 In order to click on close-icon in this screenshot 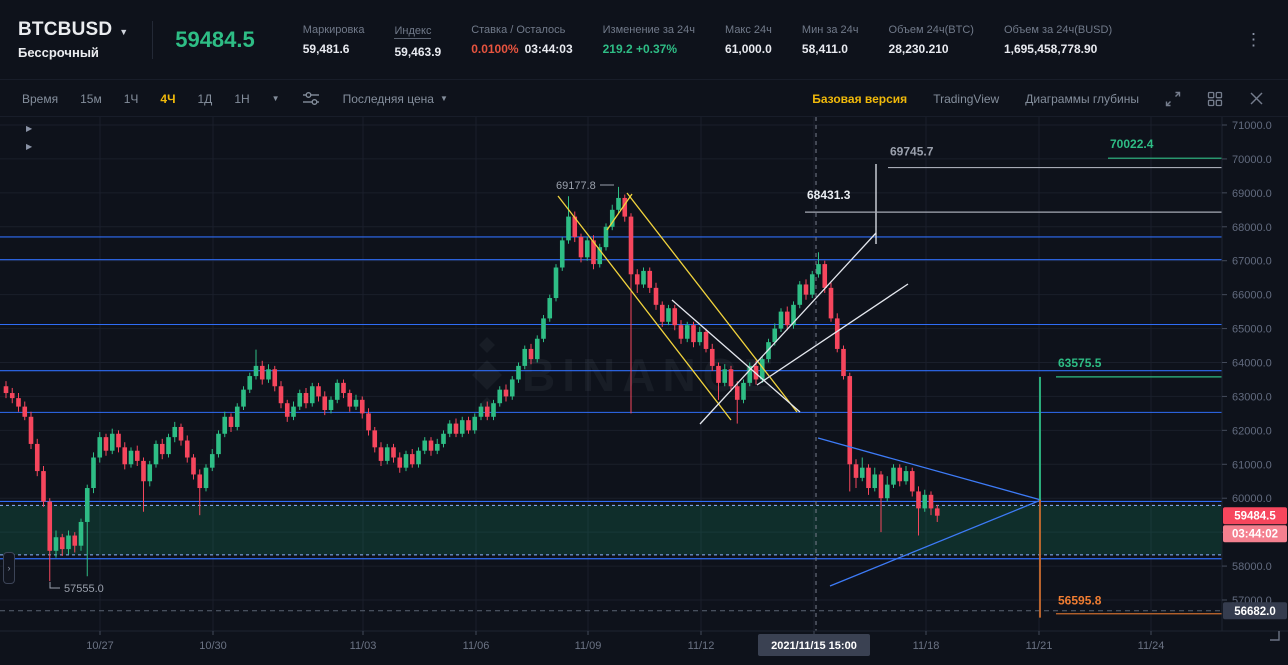, I will do `click(1256, 98)`.